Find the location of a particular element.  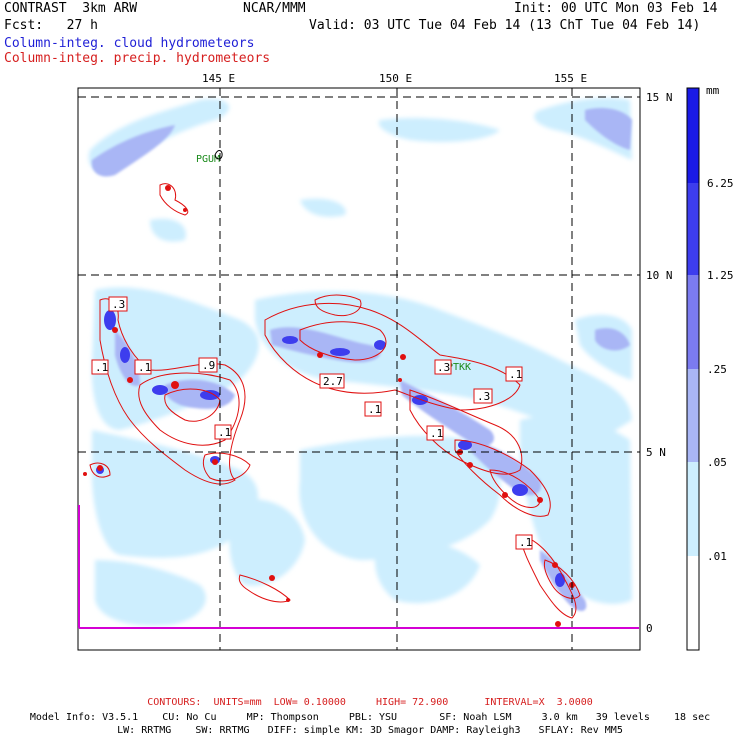

station-ptkk: PTKK is located at coordinates (459, 367).